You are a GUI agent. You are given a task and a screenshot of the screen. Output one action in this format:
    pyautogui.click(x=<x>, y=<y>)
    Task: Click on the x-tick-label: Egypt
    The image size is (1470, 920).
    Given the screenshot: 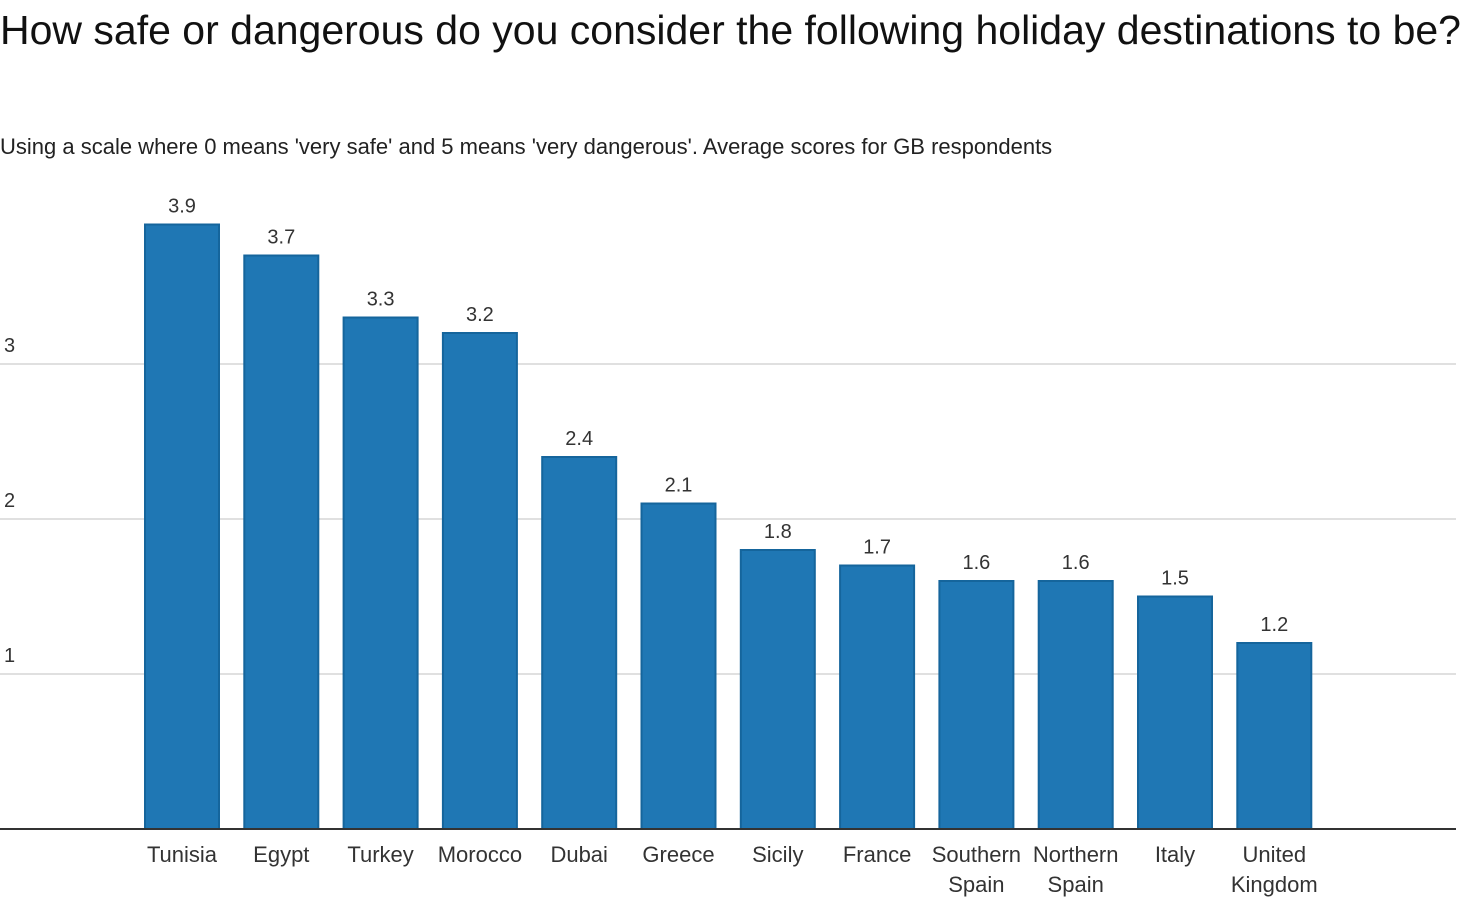 What is the action you would take?
    pyautogui.click(x=281, y=854)
    